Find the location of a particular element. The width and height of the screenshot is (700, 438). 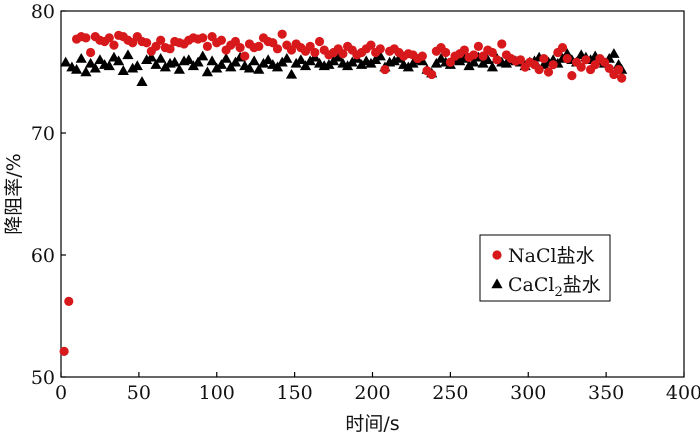

legend-entry-1-part-0: CaCl is located at coordinates (531, 285).